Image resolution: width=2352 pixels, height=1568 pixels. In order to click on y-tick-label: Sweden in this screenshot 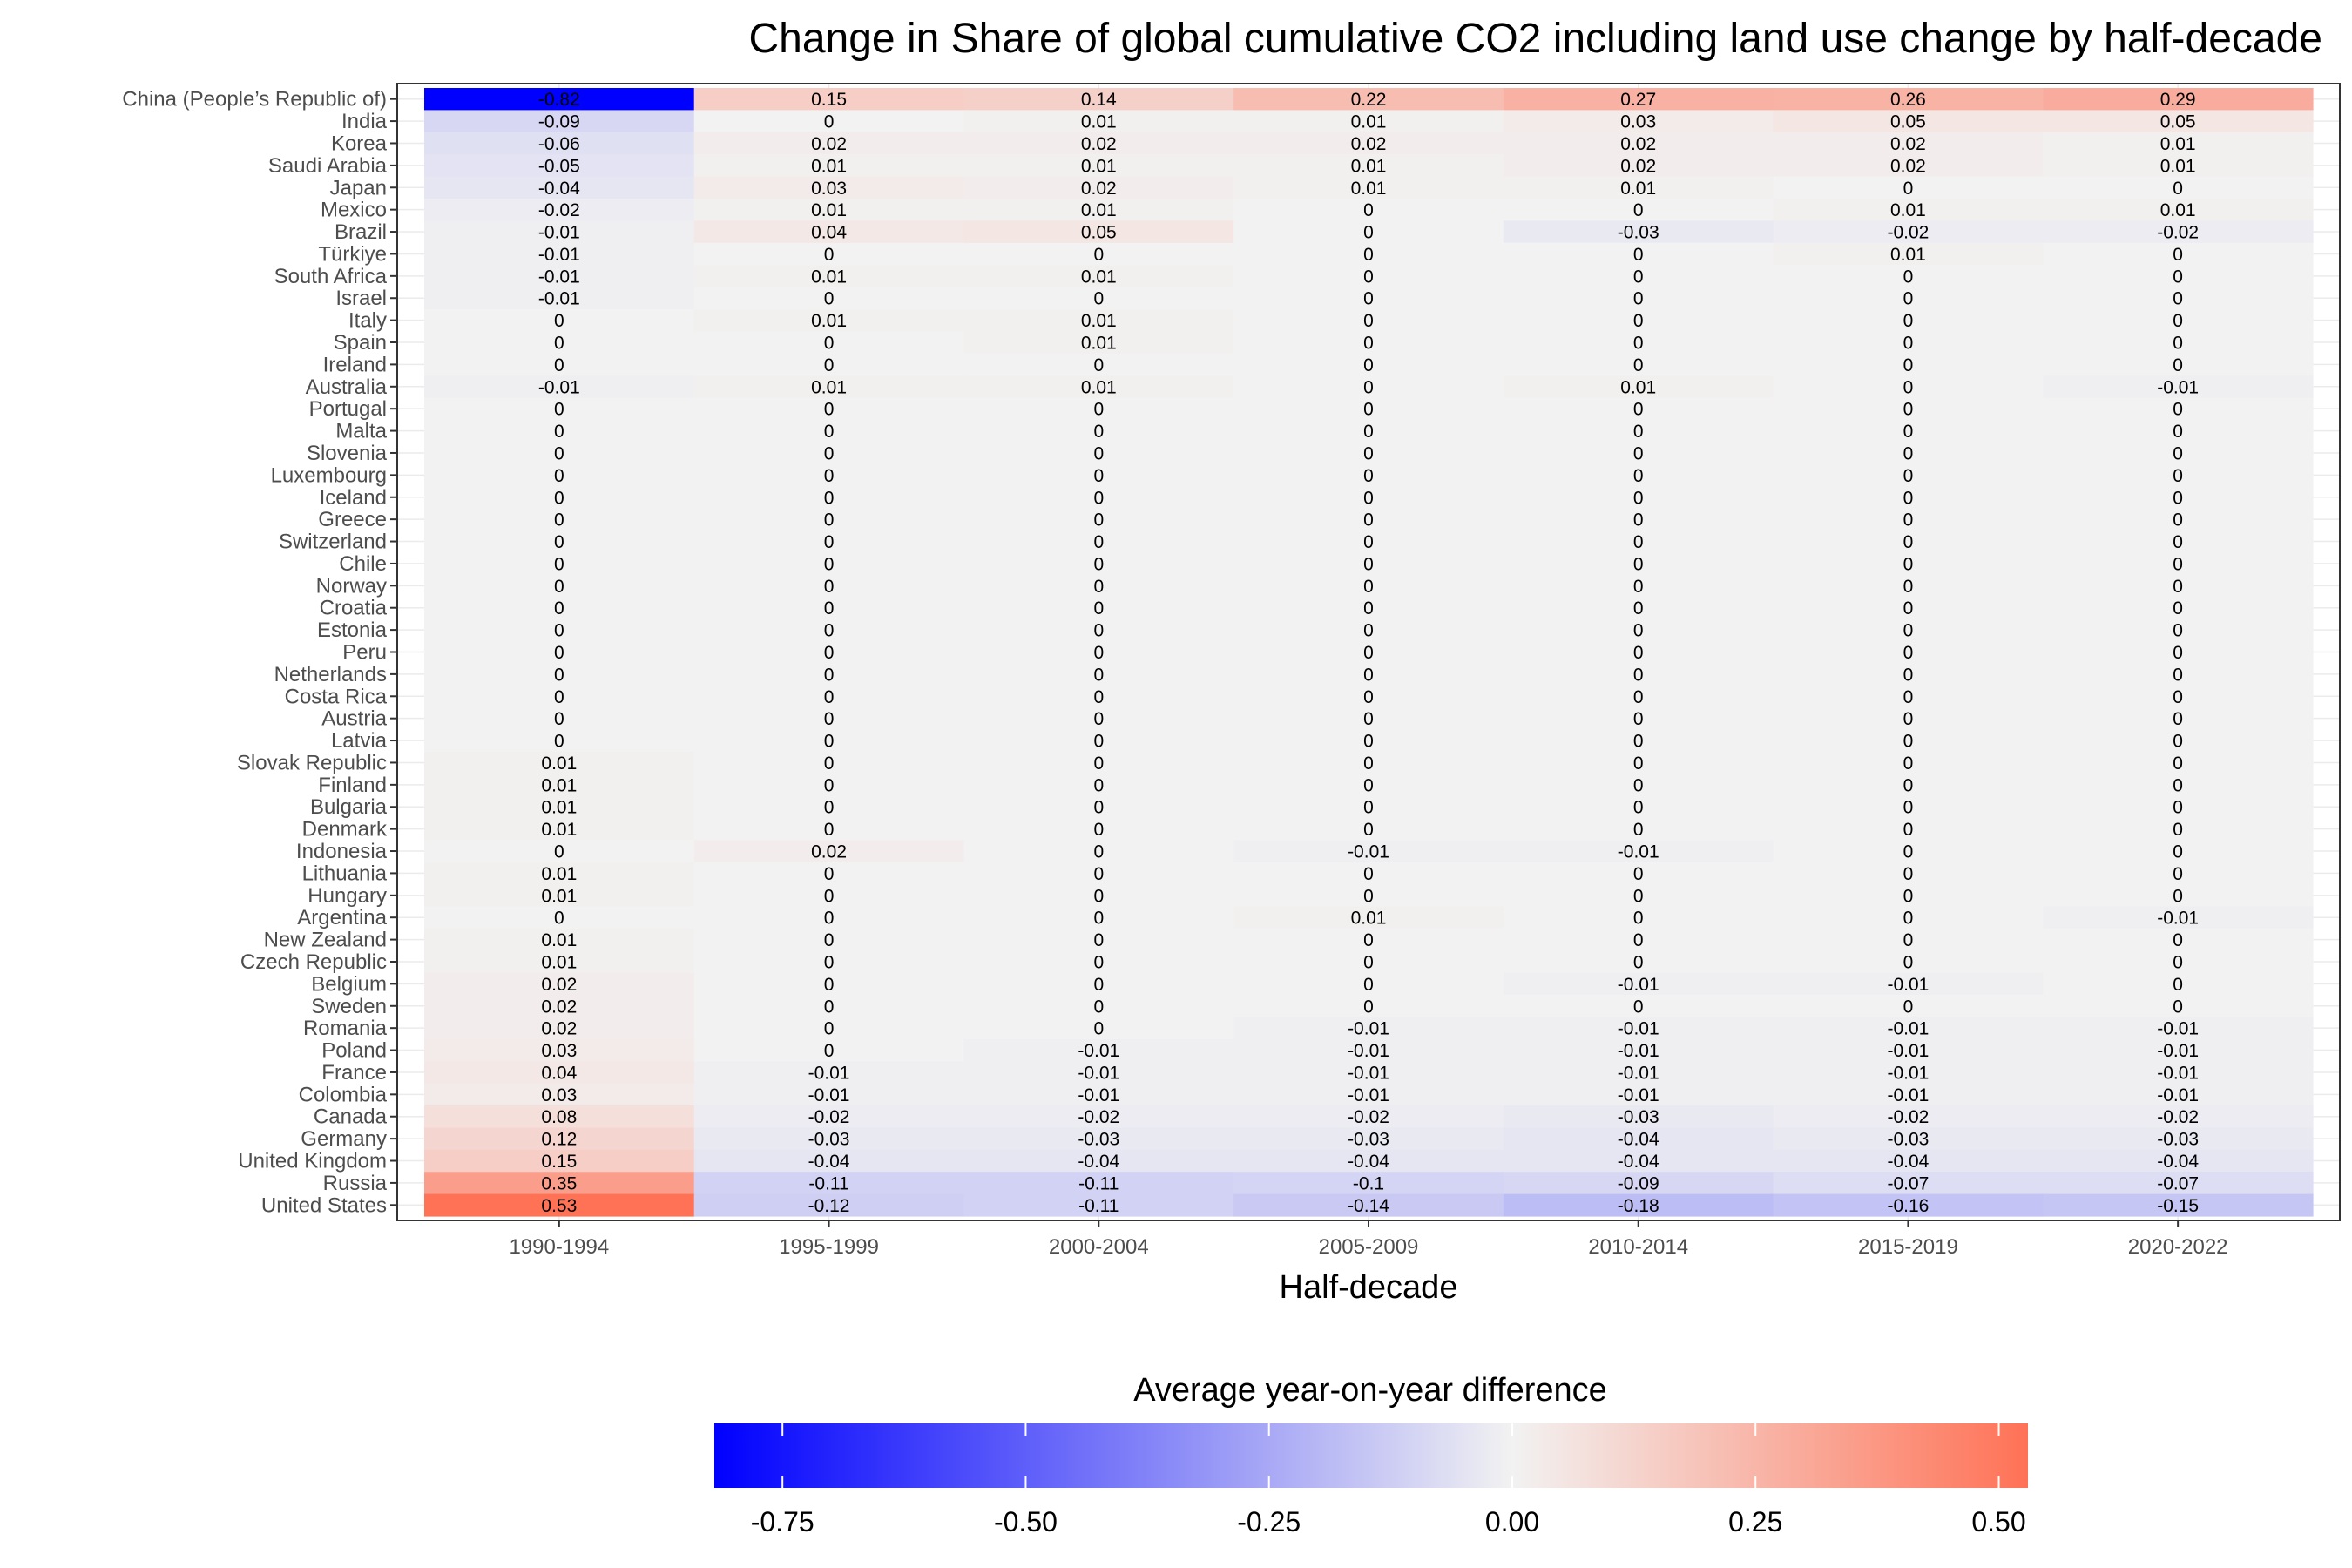, I will do `click(349, 1006)`.